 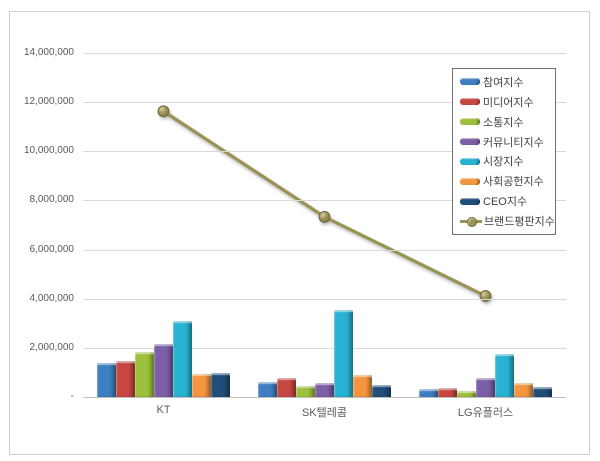 What do you see at coordinates (485, 387) in the screenshot?
I see `bar-커뮤니티지수-LG유플러스` at bounding box center [485, 387].